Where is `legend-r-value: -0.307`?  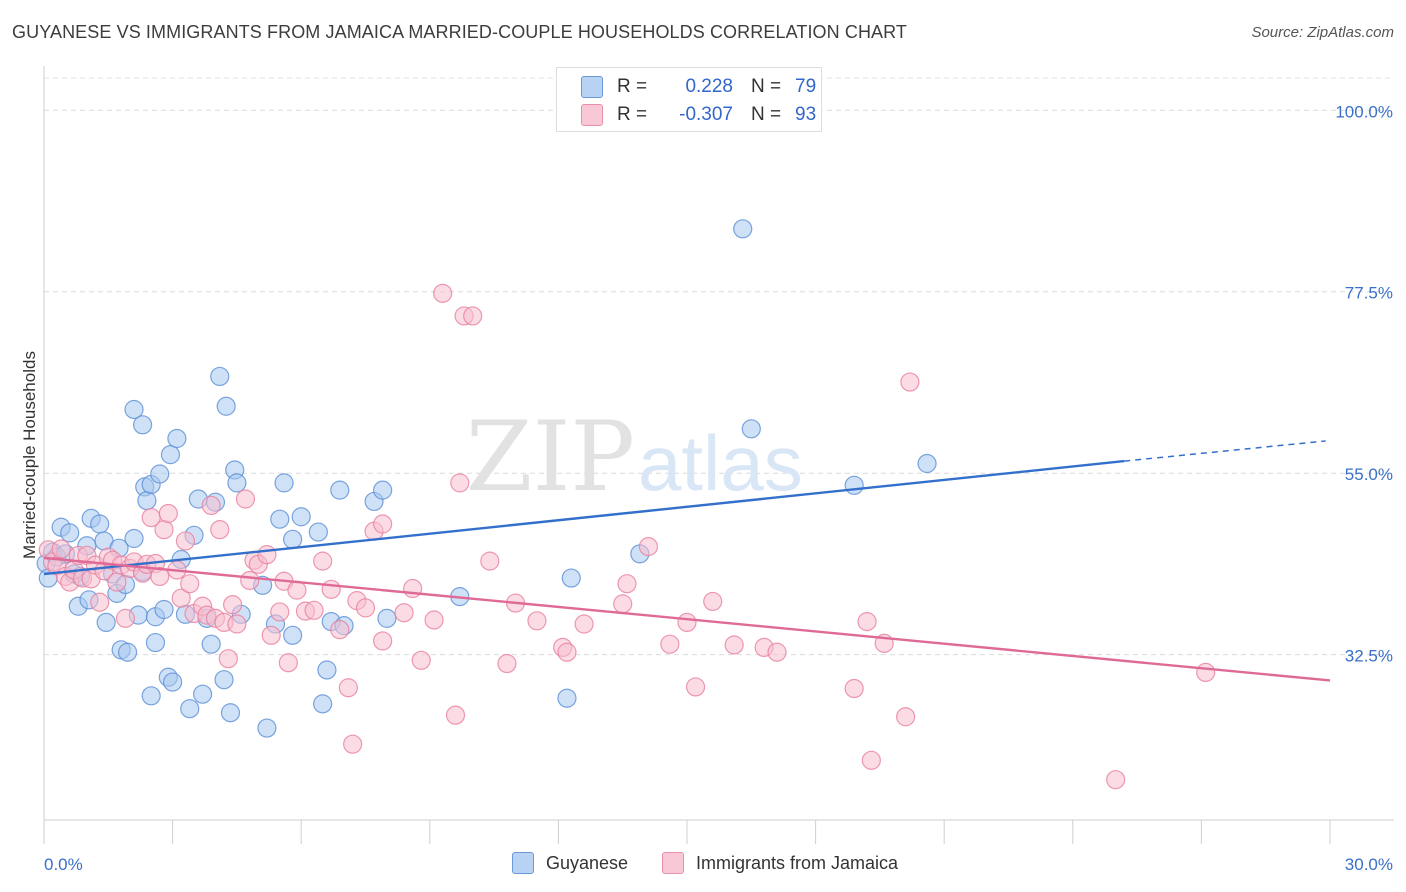 legend-r-value: -0.307 is located at coordinates (706, 114).